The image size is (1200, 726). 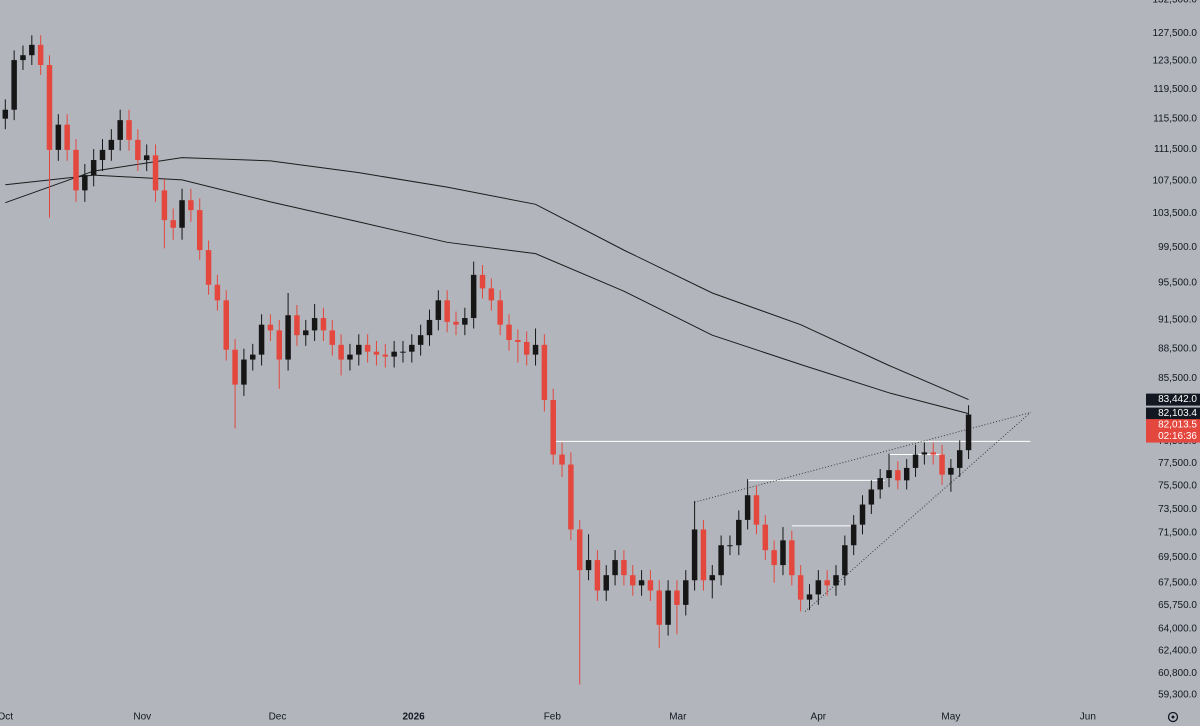 I want to click on y-tick-label: 77,500.0, so click(x=1177, y=463).